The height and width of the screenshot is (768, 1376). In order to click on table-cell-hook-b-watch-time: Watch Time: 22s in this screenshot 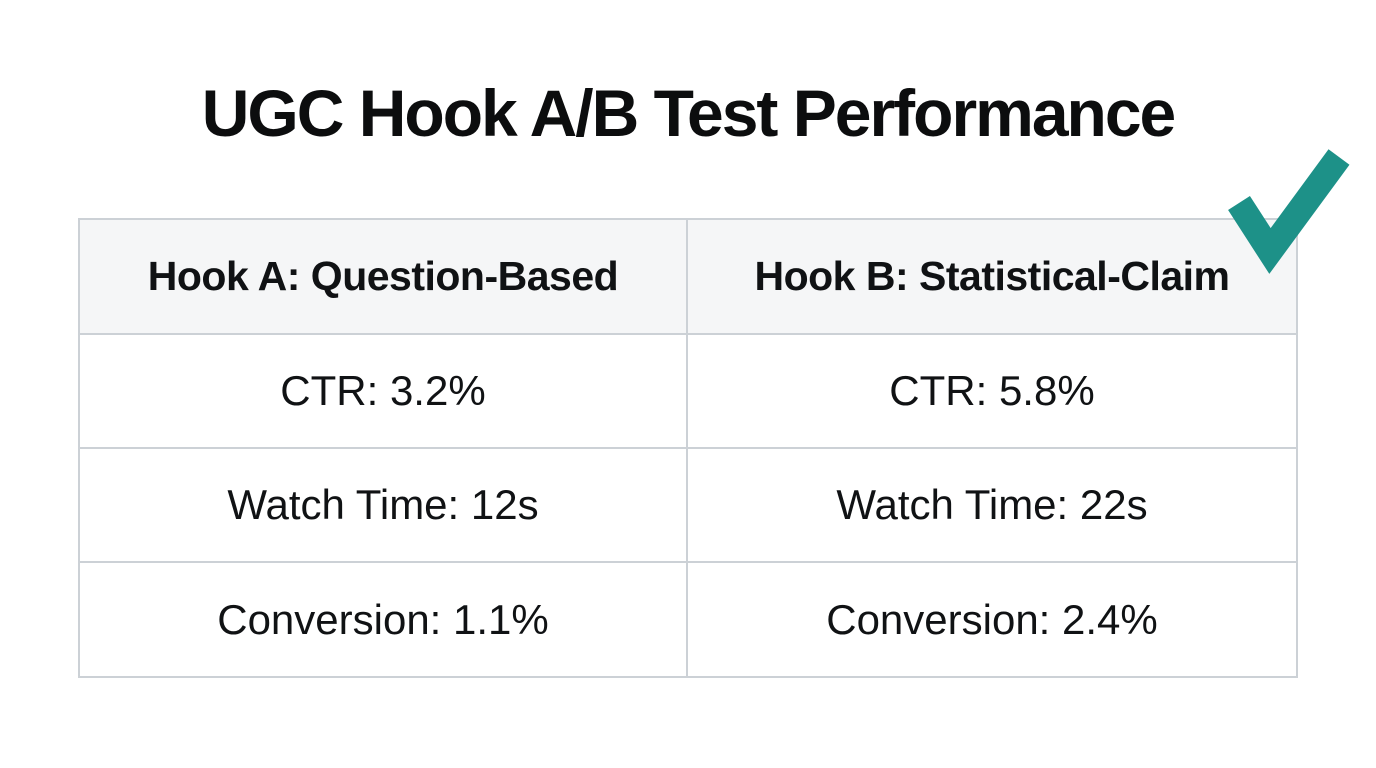, I will do `click(992, 506)`.